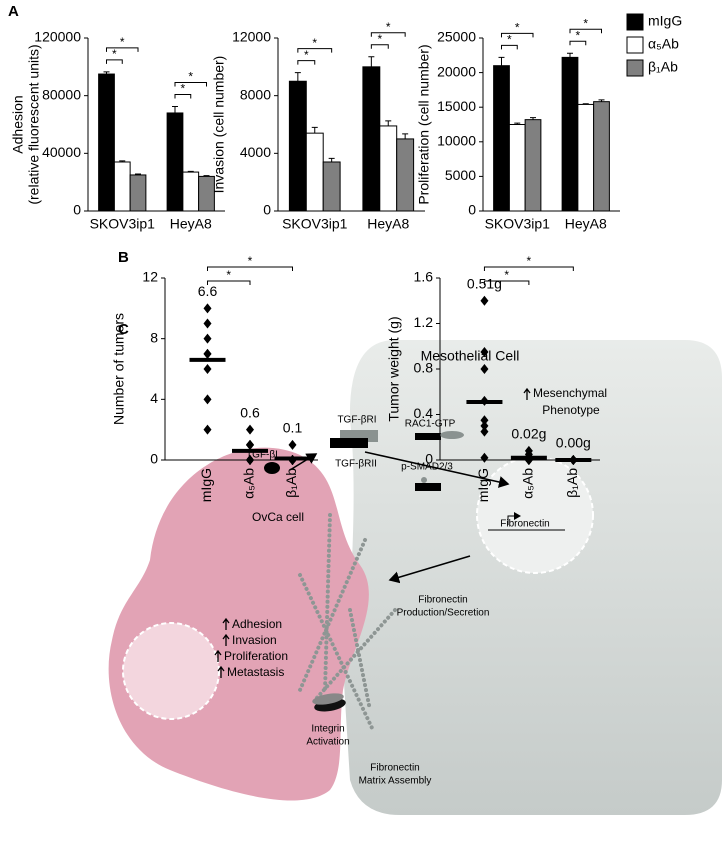 The image size is (724, 854). Describe the element at coordinates (394, 368) in the screenshot. I see `y-axis-label: Tumor weight (g)` at that location.